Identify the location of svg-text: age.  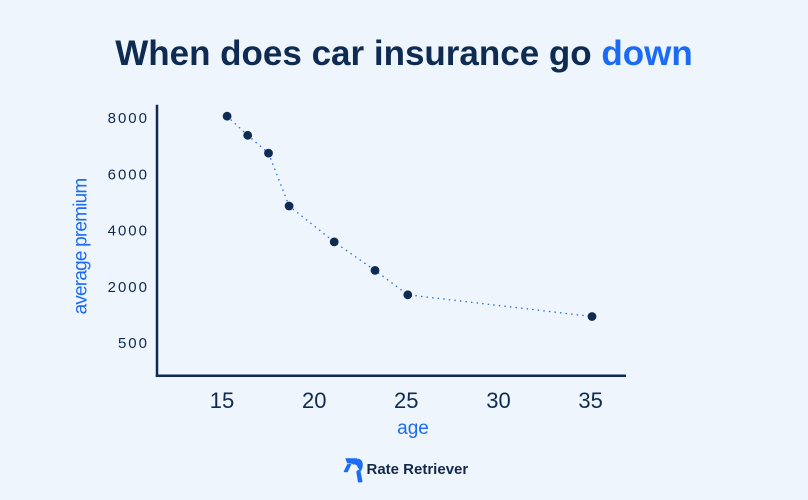
(413, 428).